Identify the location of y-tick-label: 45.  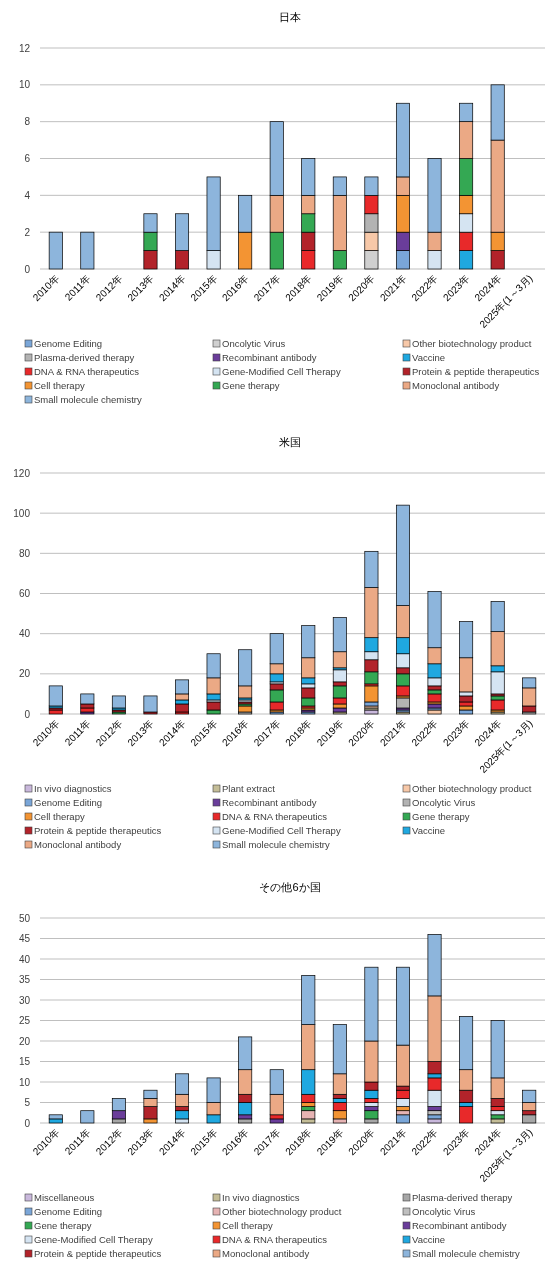
(24, 938).